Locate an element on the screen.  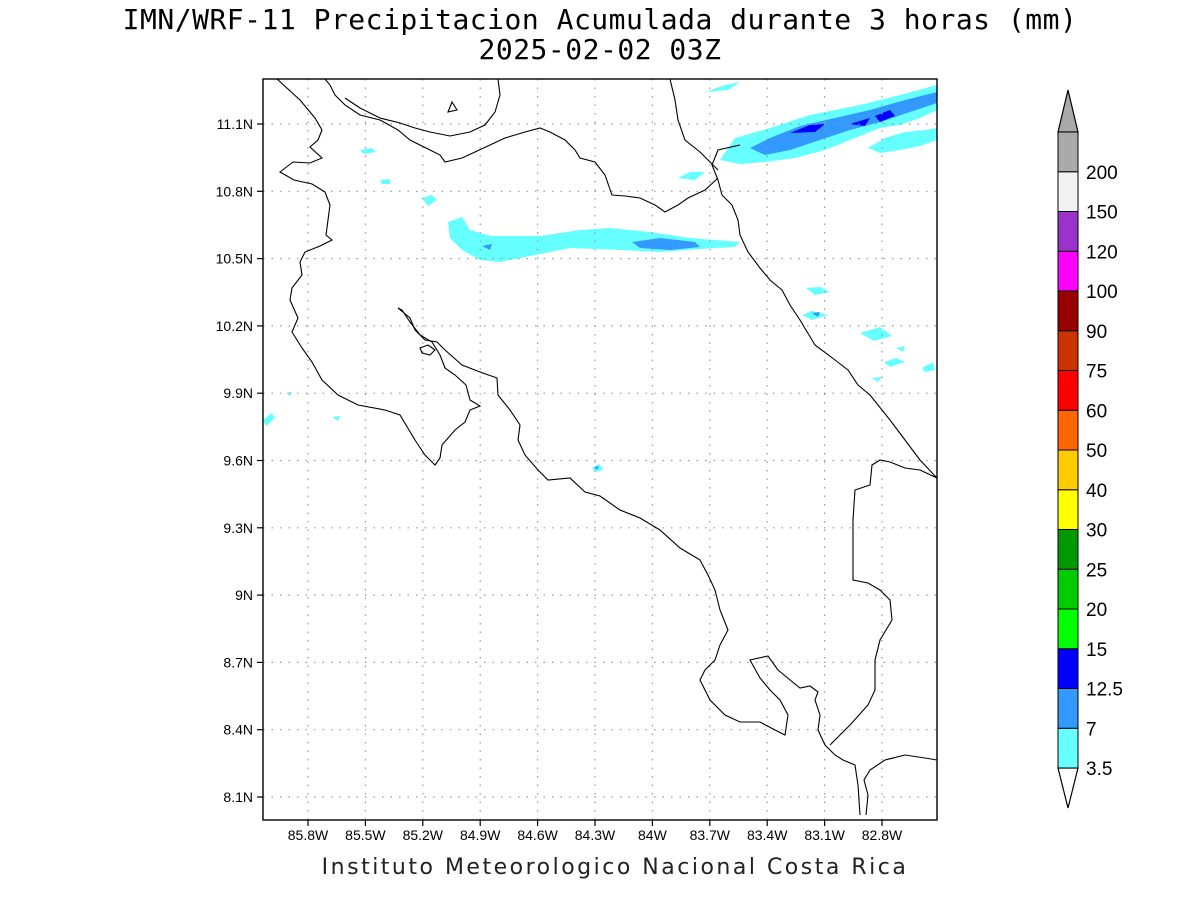
lat-tick-label: 9.6N is located at coordinates (238, 461).